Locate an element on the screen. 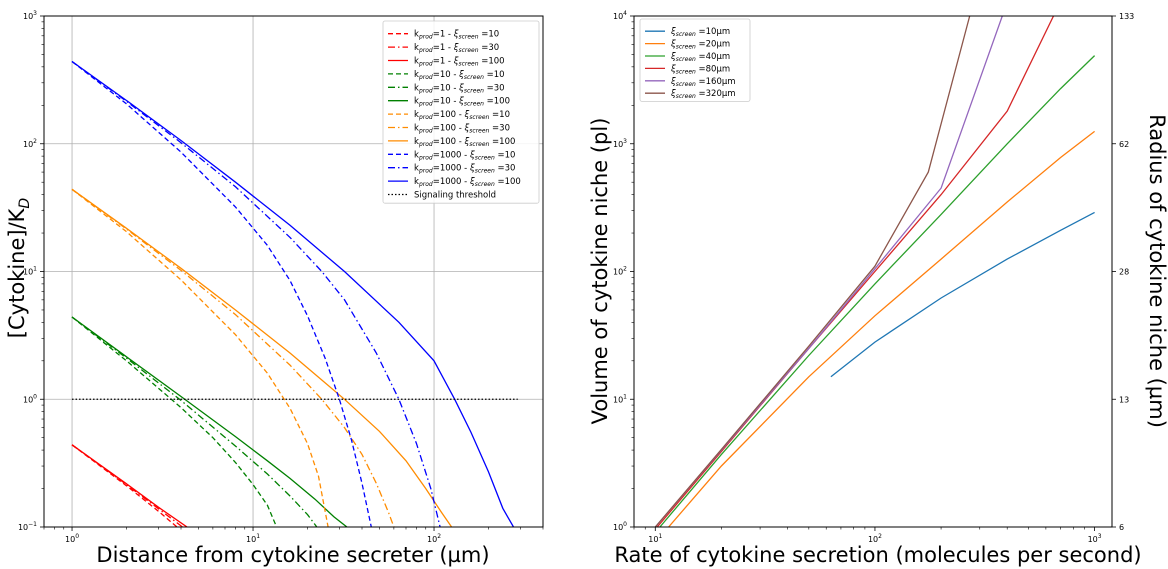 This screenshot has height=569, width=1168. y2-tick-label: 28 is located at coordinates (1124, 272).